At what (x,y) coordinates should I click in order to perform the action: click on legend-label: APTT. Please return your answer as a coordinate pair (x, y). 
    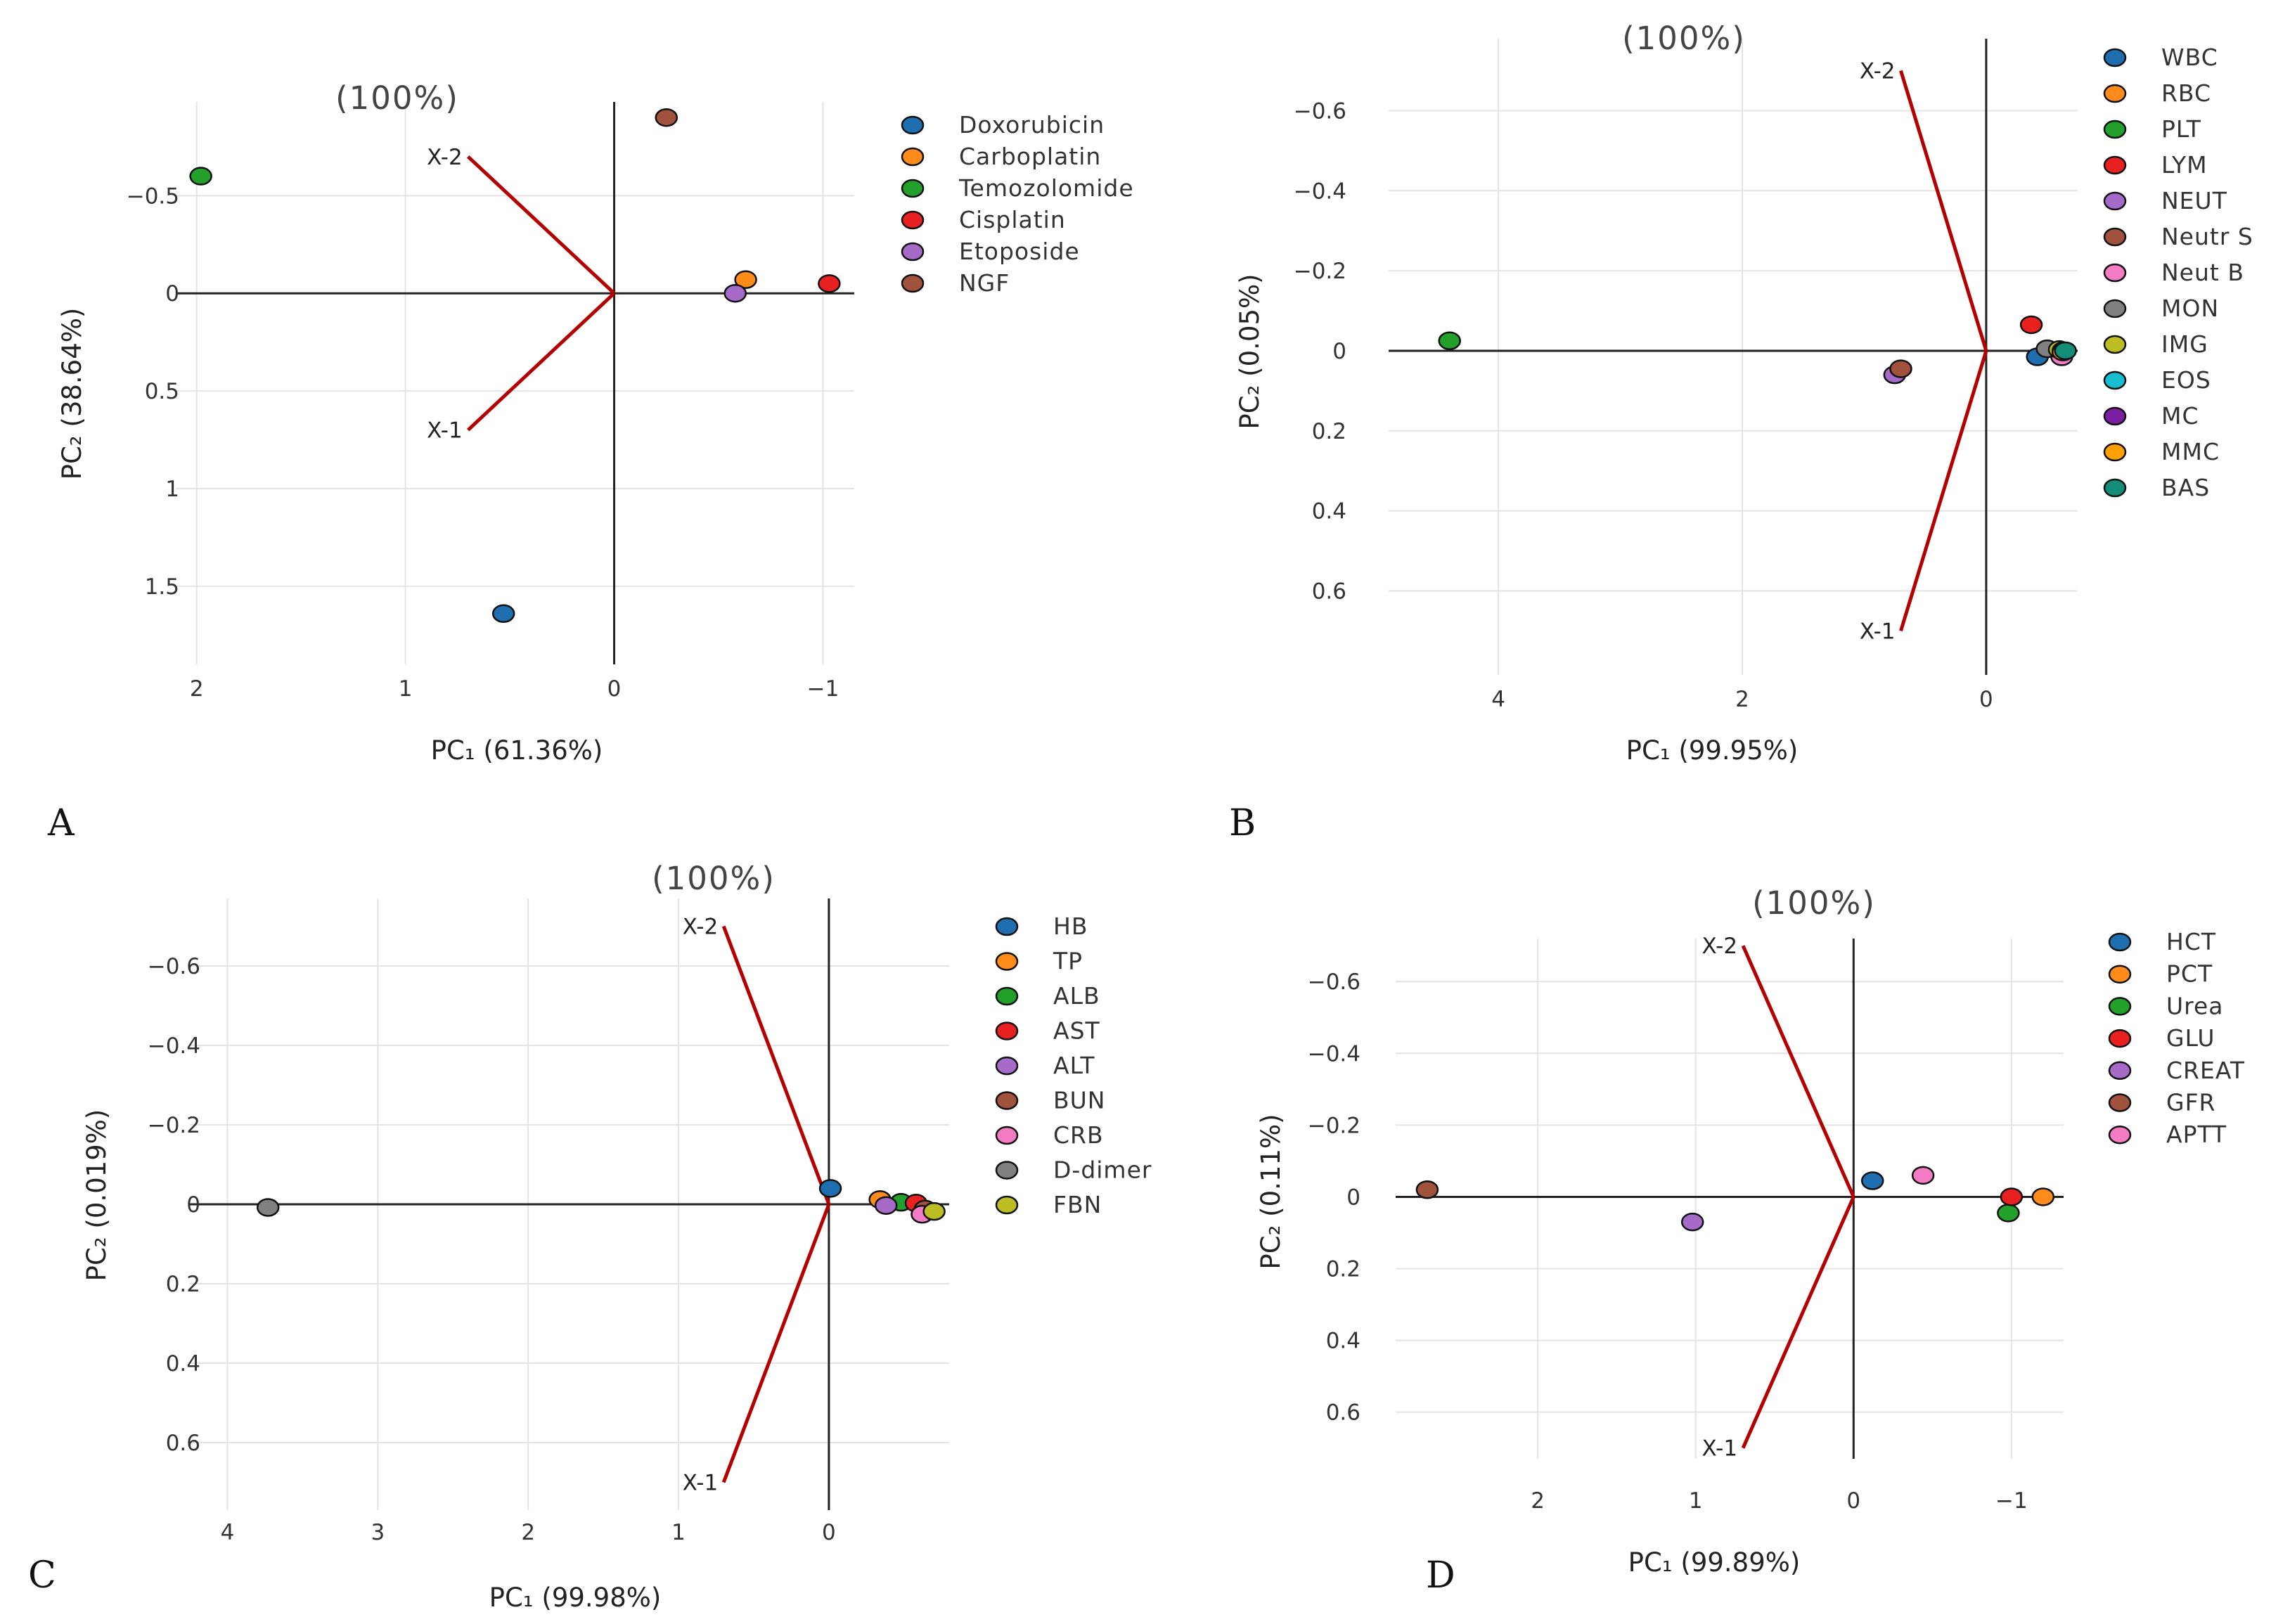
    Looking at the image, I should click on (2196, 1134).